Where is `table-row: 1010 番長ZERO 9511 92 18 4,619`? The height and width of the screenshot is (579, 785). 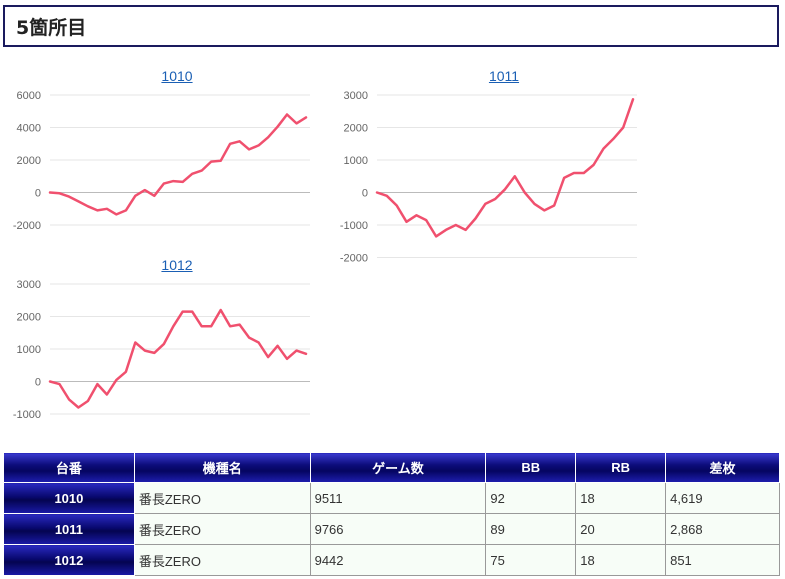 table-row: 1010 番長ZERO 9511 92 18 4,619 is located at coordinates (391, 498).